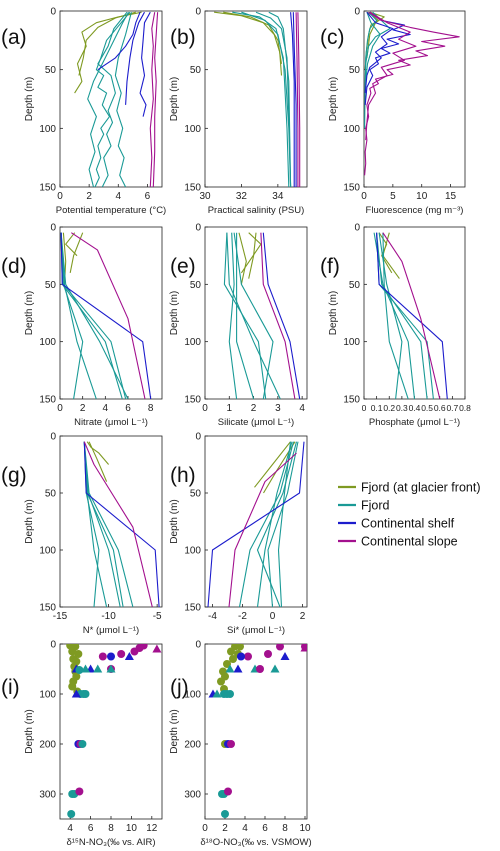 This screenshot has height=851, width=500. I want to click on x-tick-label: 32, so click(242, 196).